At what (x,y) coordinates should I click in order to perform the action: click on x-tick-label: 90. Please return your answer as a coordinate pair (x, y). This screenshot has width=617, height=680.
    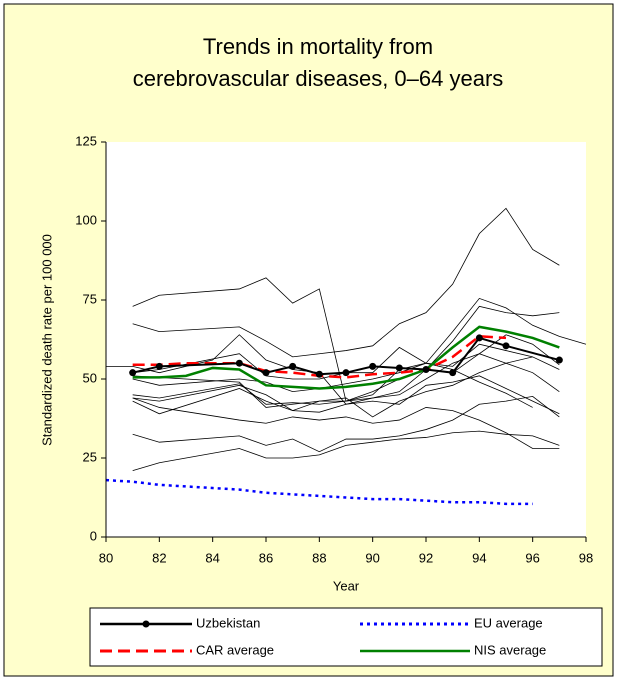
    Looking at the image, I should click on (372, 557).